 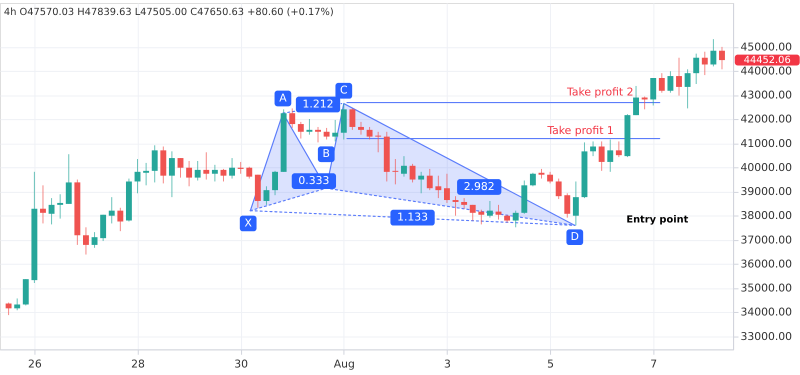 What do you see at coordinates (550, 364) in the screenshot?
I see `x-tick-label: 5` at bounding box center [550, 364].